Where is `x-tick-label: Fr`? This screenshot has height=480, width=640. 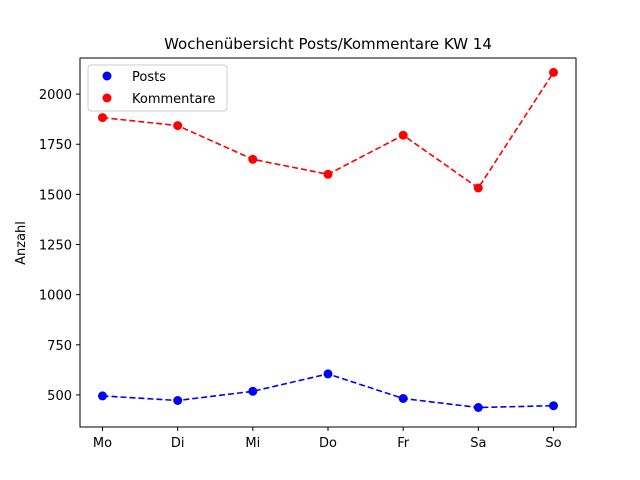
x-tick-label: Fr is located at coordinates (403, 443).